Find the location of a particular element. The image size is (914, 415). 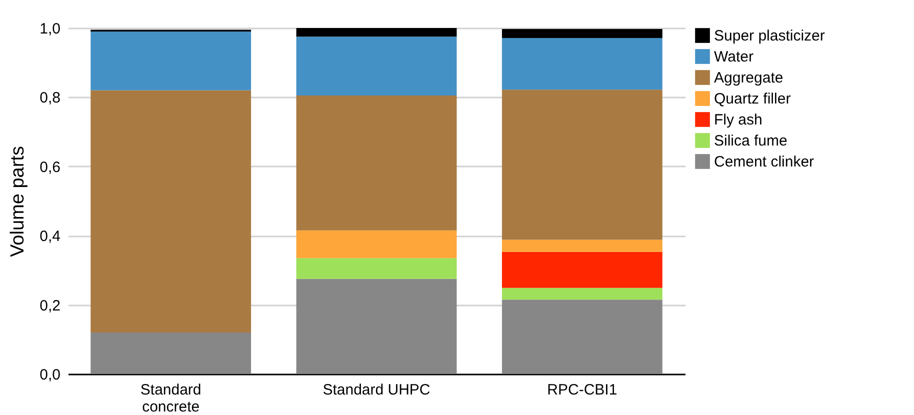

y-axis-title: Volume parts is located at coordinates (18, 201).